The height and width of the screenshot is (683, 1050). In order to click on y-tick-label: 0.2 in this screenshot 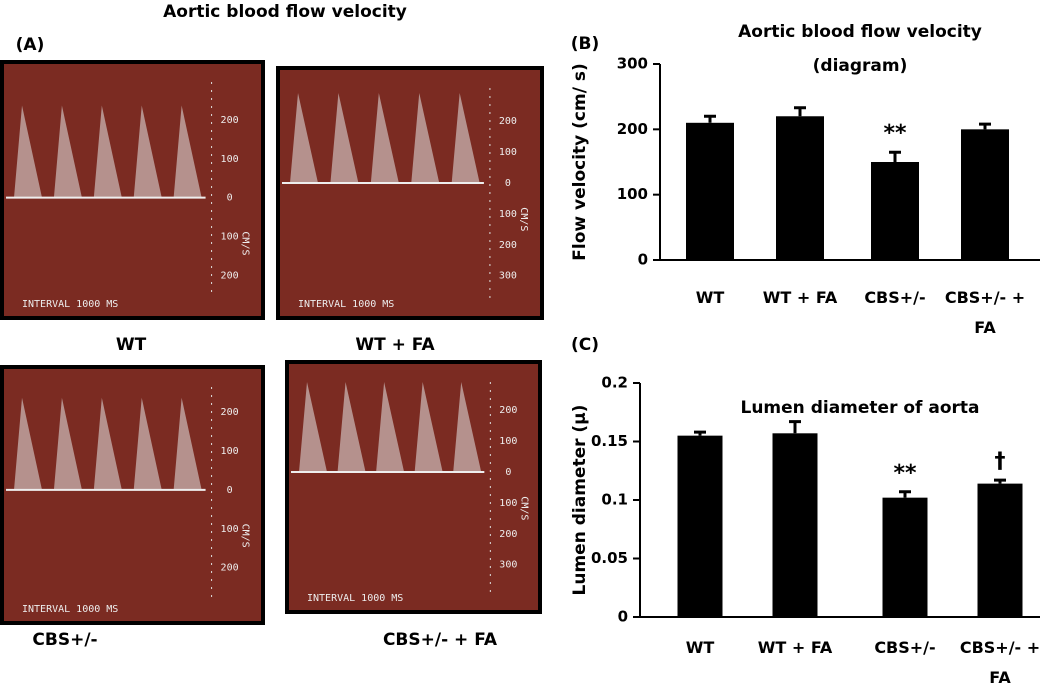, I will do `click(614, 383)`.